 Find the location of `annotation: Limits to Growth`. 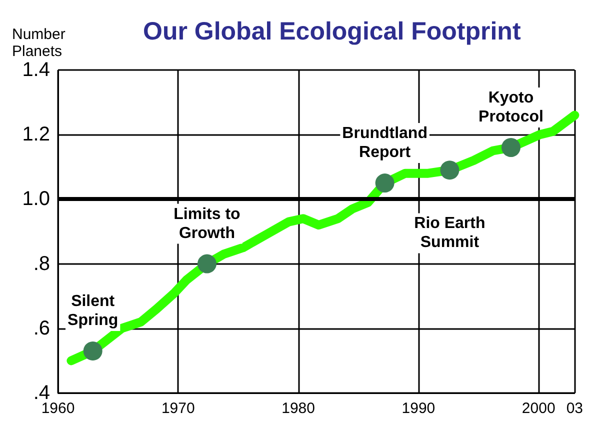

annotation: Limits to Growth is located at coordinates (207, 224).